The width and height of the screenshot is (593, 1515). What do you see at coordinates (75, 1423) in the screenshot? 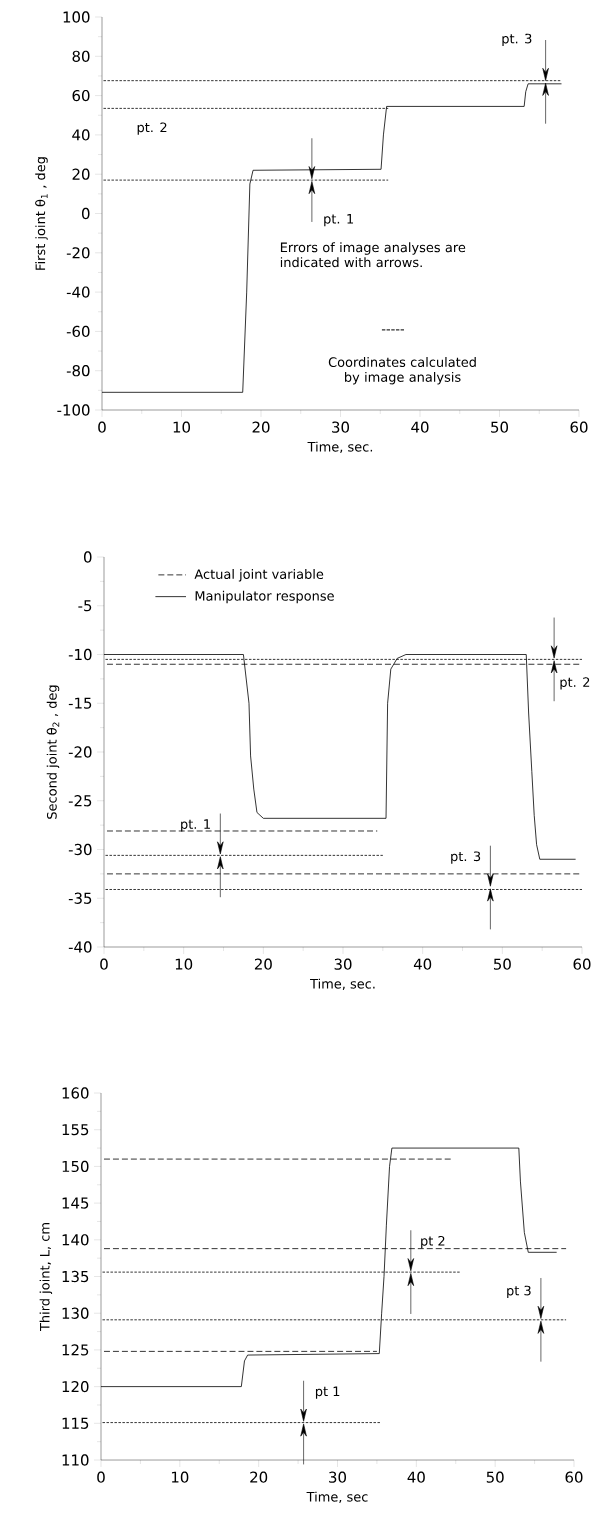
I see `y-tick-label: 115` at bounding box center [75, 1423].